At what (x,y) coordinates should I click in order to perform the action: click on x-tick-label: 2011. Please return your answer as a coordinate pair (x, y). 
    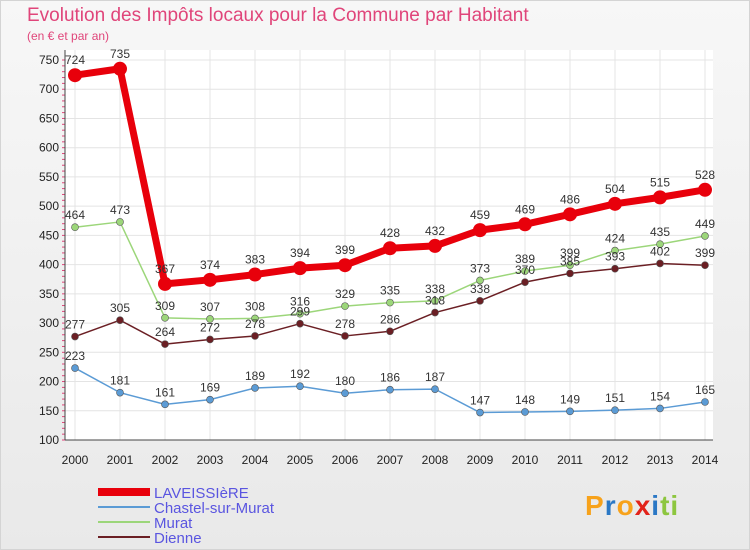
    Looking at the image, I should click on (570, 460).